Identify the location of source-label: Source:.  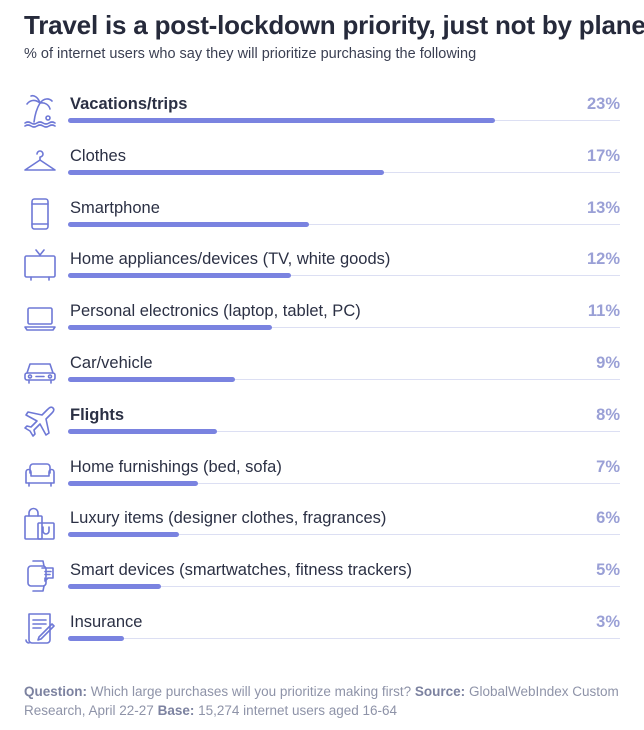
(440, 691).